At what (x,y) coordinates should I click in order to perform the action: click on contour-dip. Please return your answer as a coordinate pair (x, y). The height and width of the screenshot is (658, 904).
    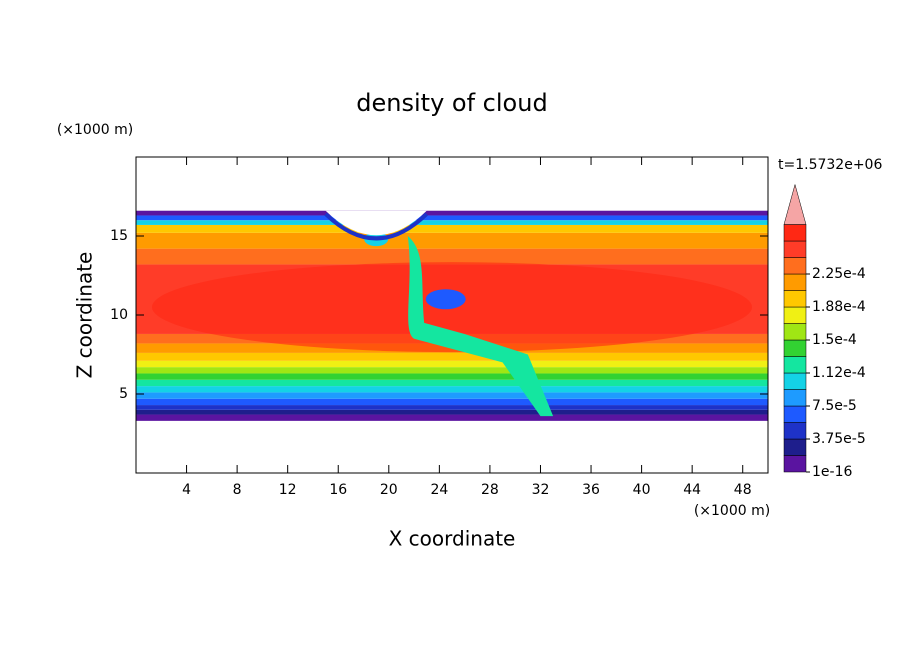
    Looking at the image, I should click on (376, 223).